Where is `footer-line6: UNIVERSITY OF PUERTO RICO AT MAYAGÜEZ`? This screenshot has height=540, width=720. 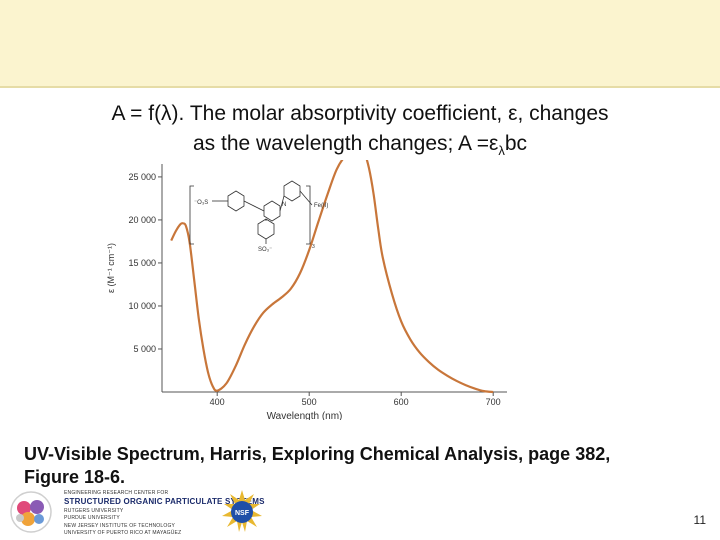
footer-line6: UNIVERSITY OF PUERTO RICO AT MAYAGÜEZ is located at coordinates (123, 533).